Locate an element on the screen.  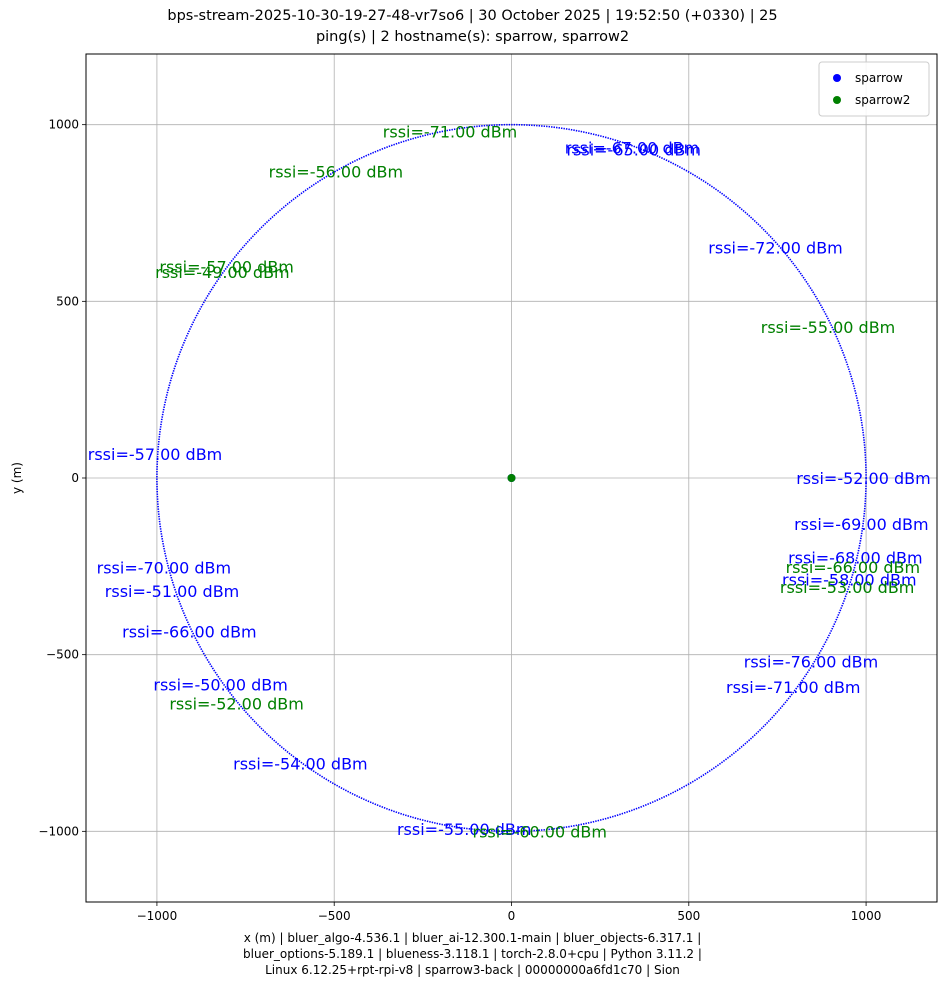
y-tick-label-3: 500 is located at coordinates (67, 301).